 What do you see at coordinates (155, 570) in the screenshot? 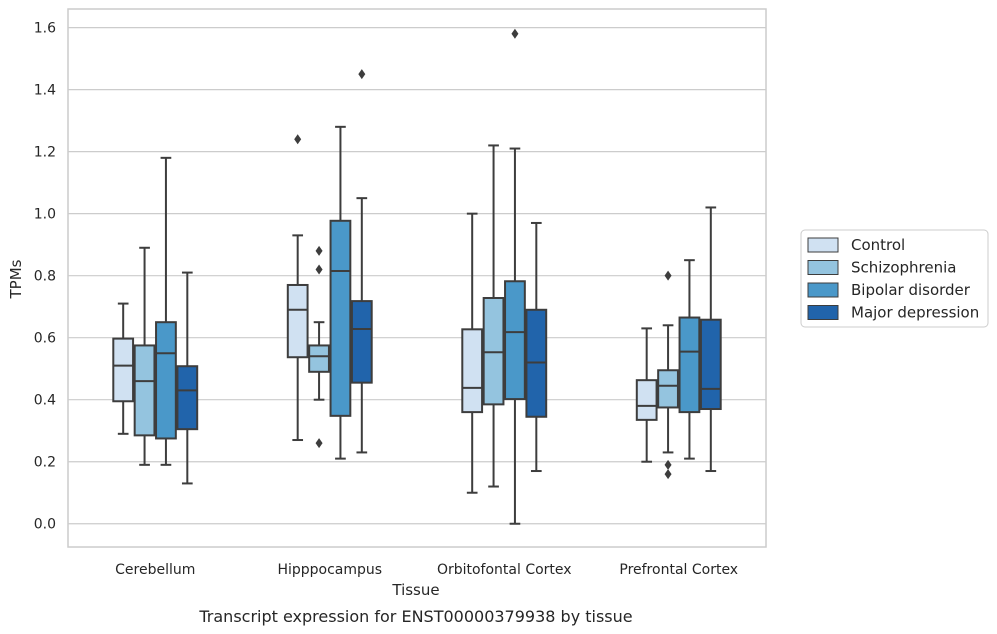
I see `x-tick-label: Cerebellum` at bounding box center [155, 570].